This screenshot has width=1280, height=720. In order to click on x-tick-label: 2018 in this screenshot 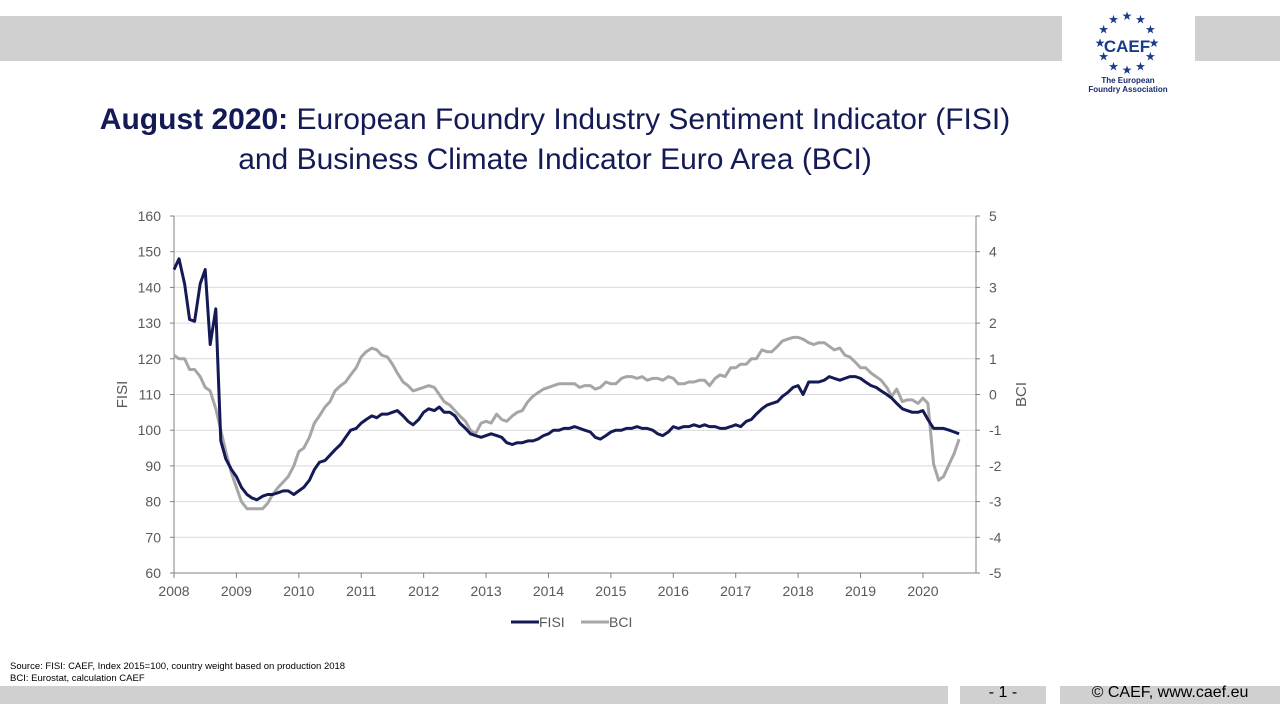, I will do `click(798, 591)`.